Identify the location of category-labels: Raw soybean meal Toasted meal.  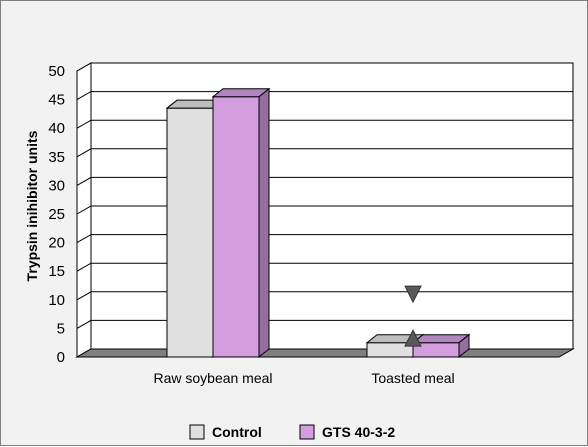
(303, 378).